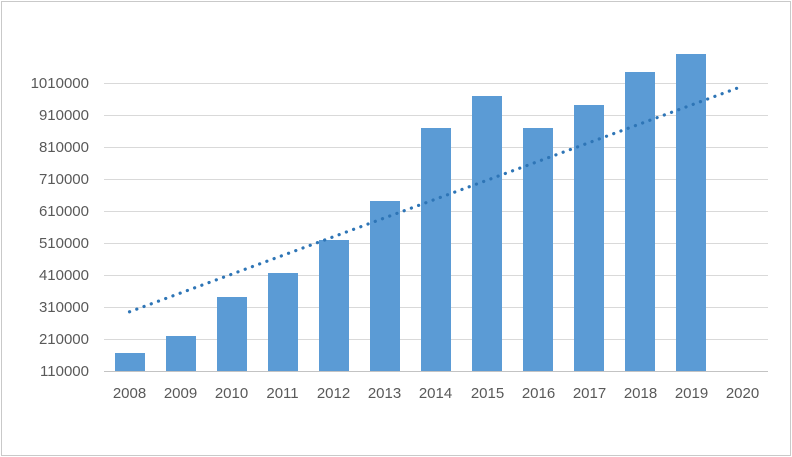 This screenshot has width=792, height=457. What do you see at coordinates (59, 83) in the screenshot?
I see `y-axis-label: 1010000` at bounding box center [59, 83].